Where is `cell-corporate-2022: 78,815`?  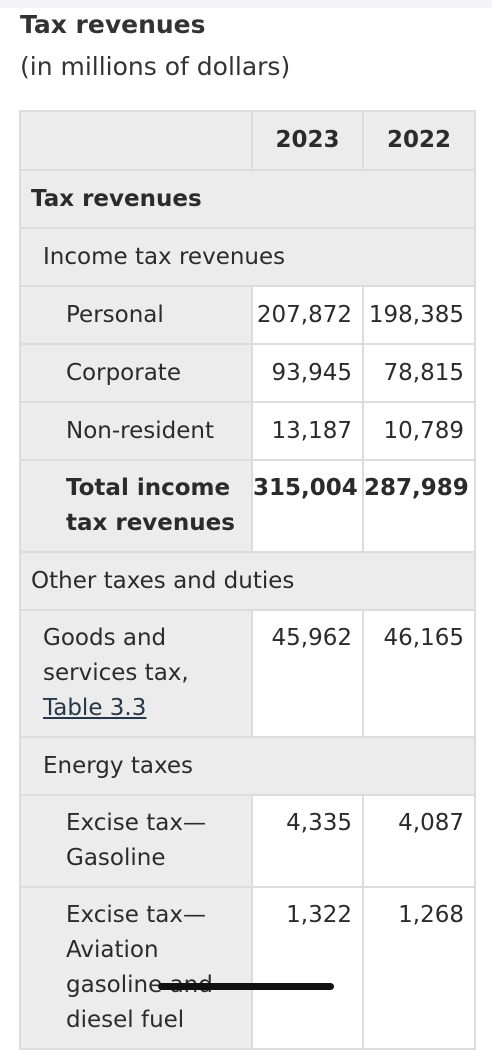
cell-corporate-2022: 78,815 is located at coordinates (419, 373).